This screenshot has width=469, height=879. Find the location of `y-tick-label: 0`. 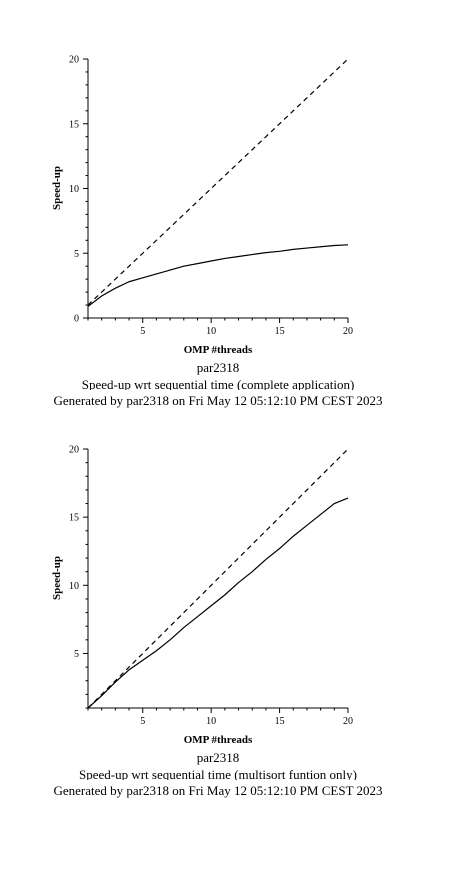

y-tick-label: 0 is located at coordinates (76, 319).